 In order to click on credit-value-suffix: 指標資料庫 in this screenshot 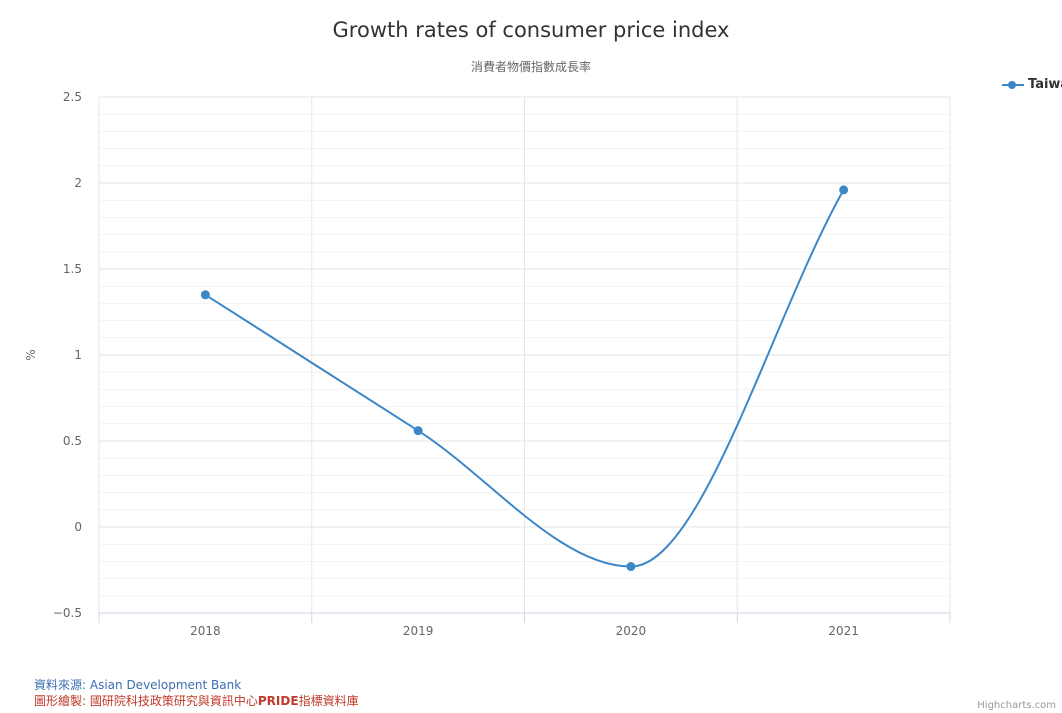, I will do `click(328, 701)`.